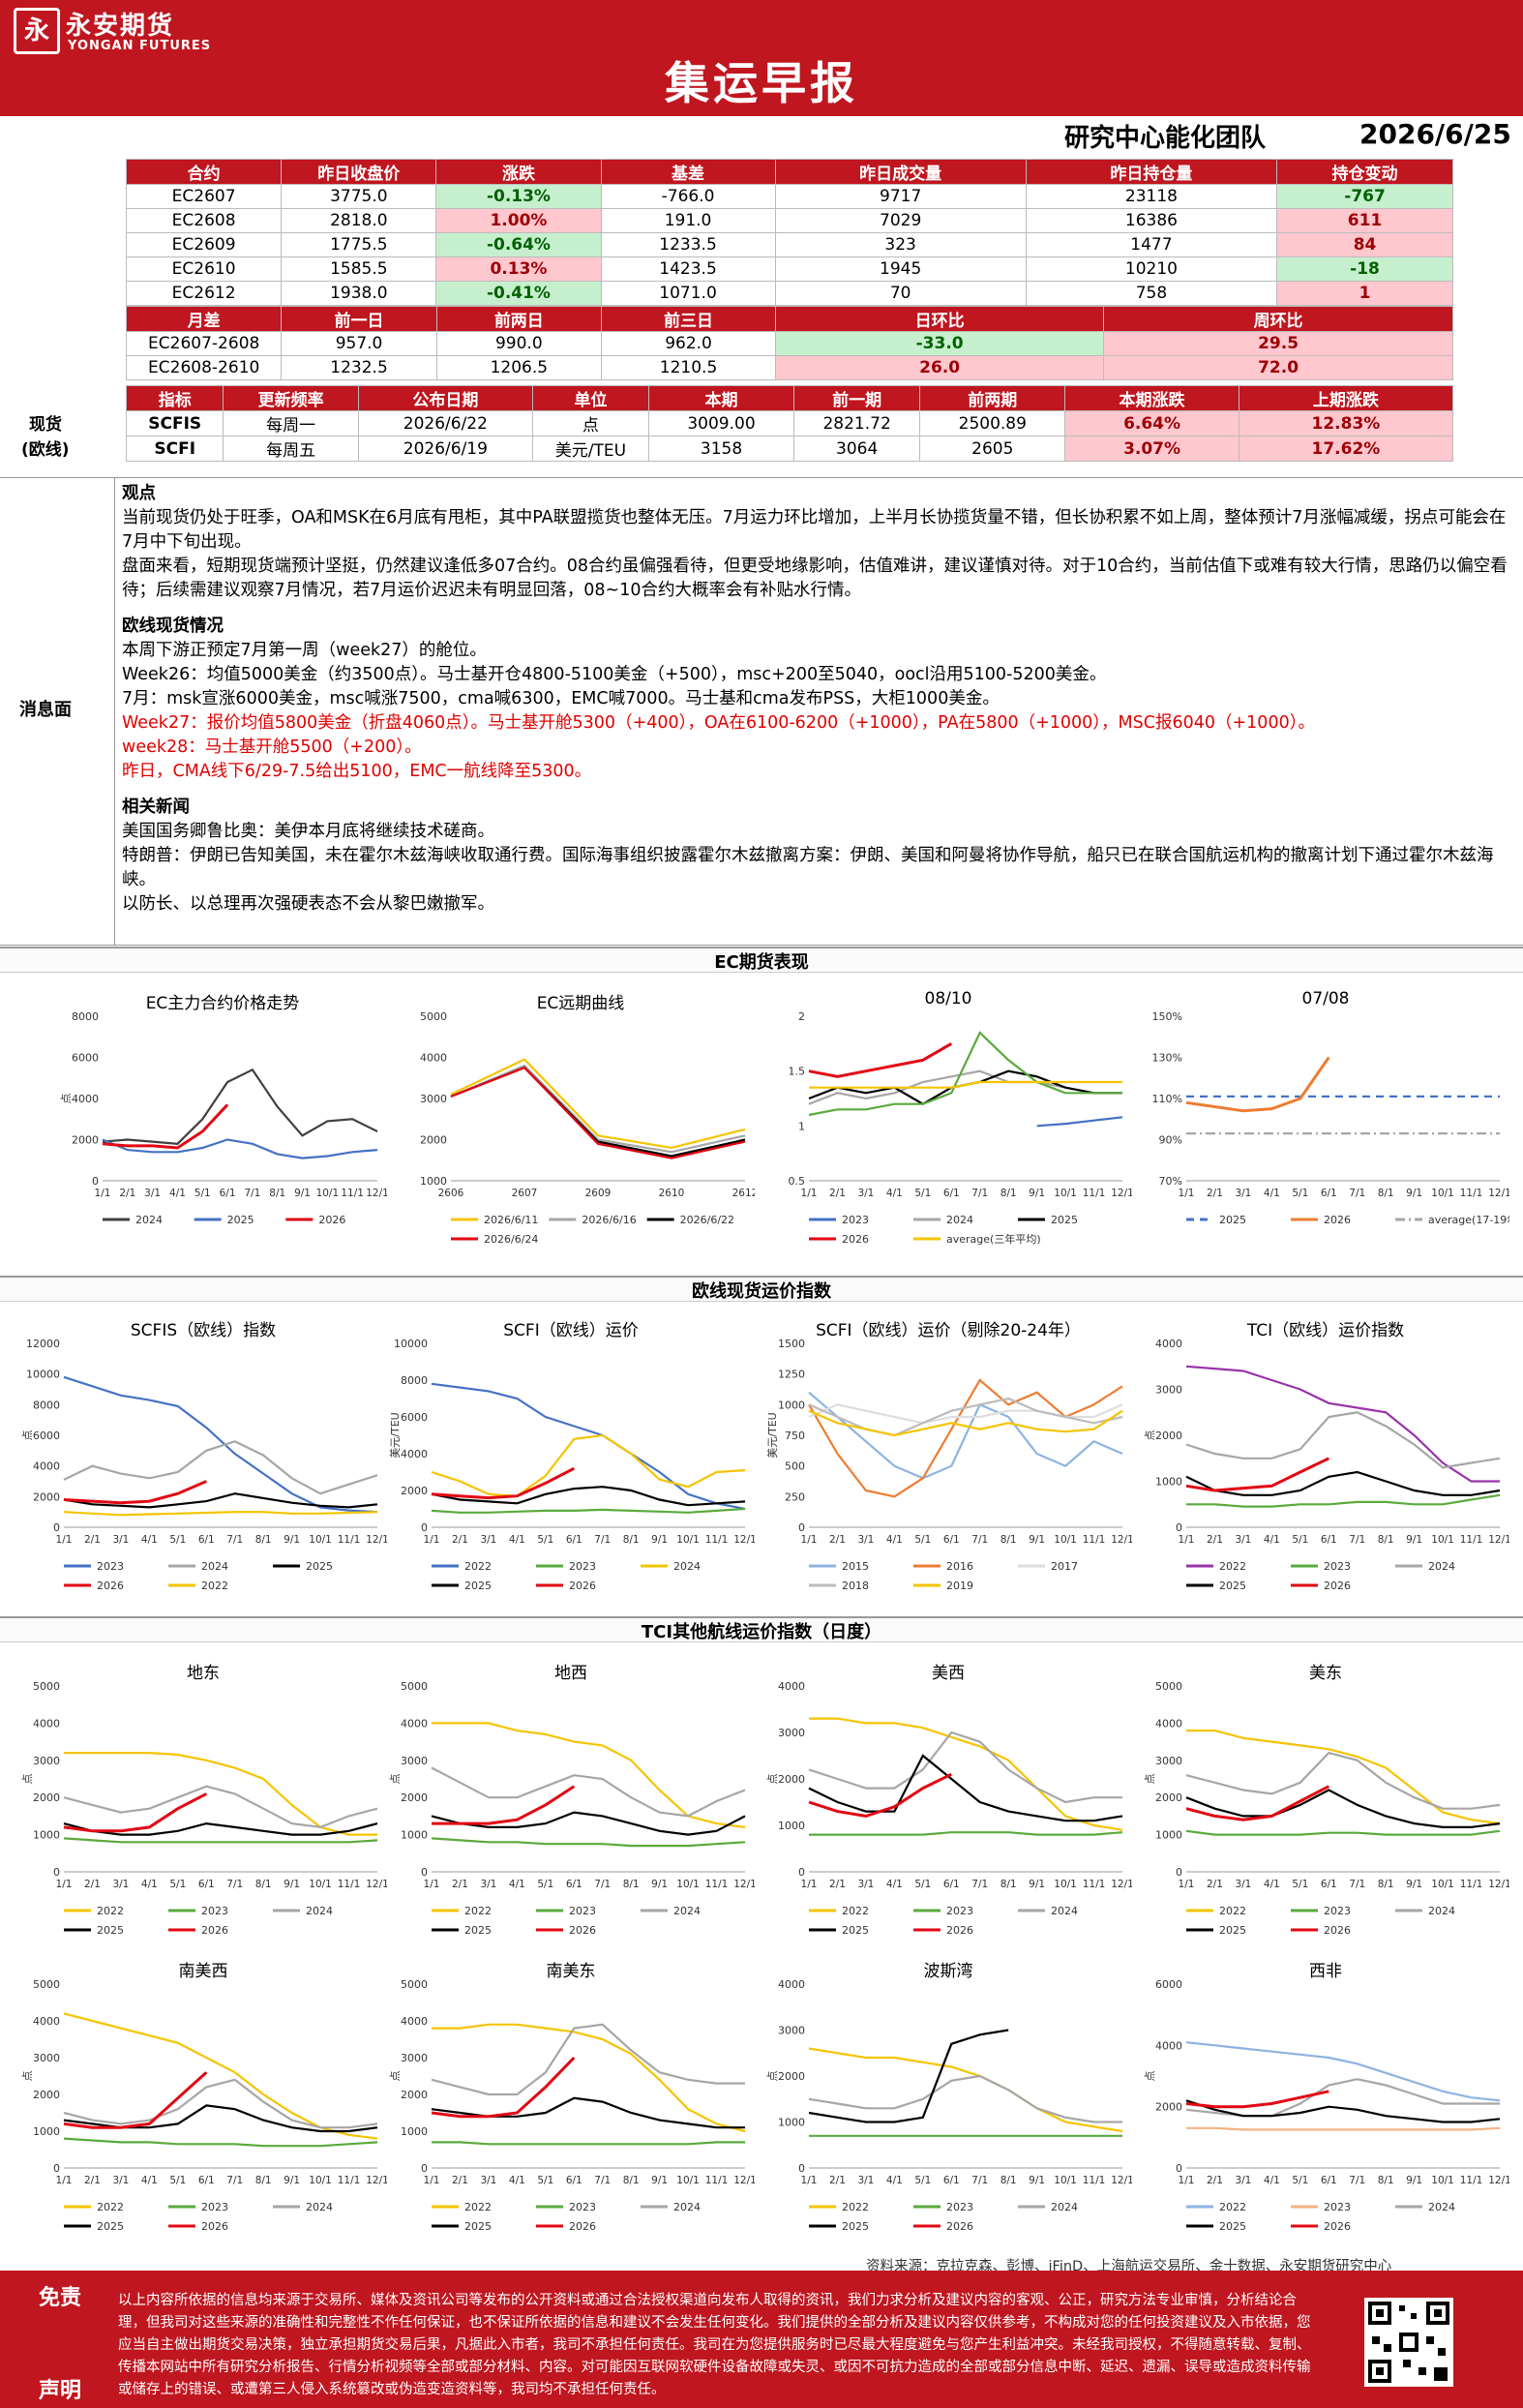 The height and width of the screenshot is (2408, 1523). I want to click on dod-cell: 26.0, so click(940, 367).